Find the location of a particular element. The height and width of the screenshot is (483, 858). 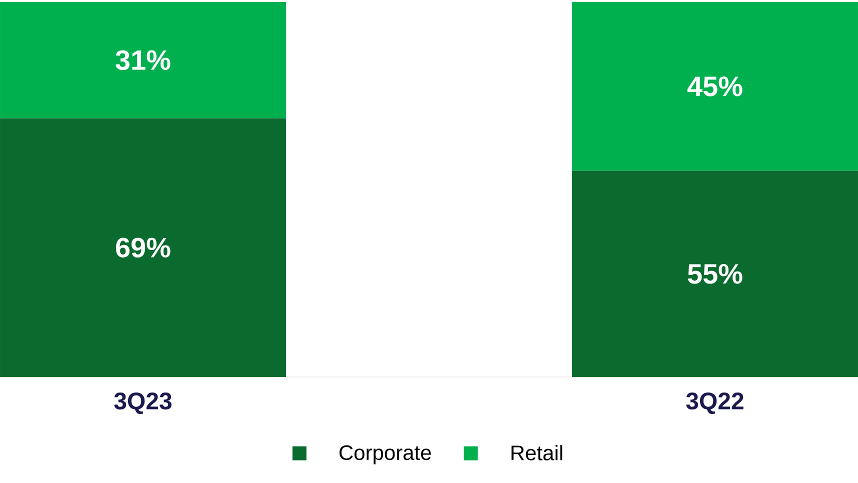

x-tick-label: 3Q23 is located at coordinates (143, 403).